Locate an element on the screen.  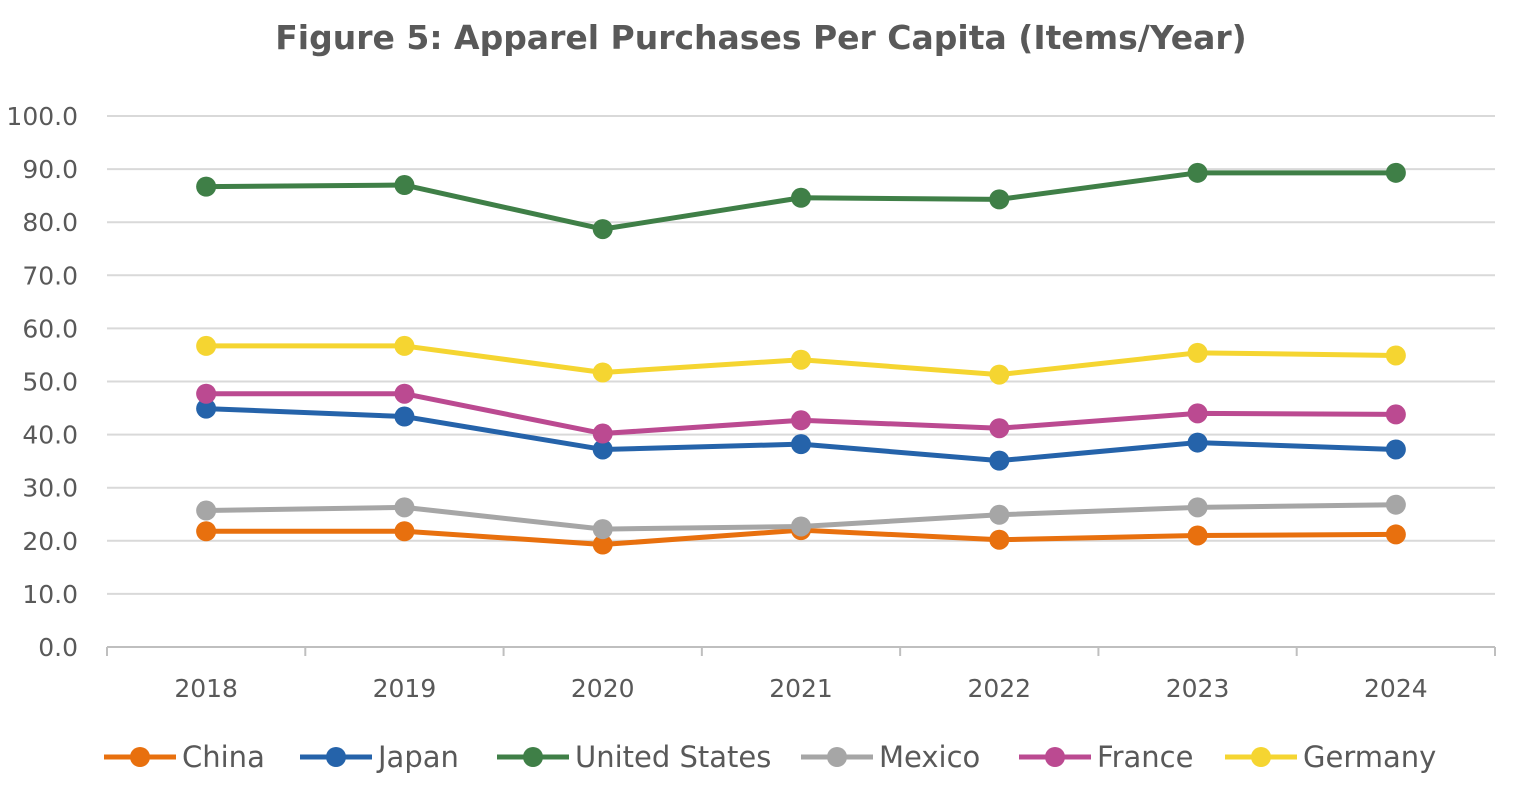
series-mexico is located at coordinates (801, 517).